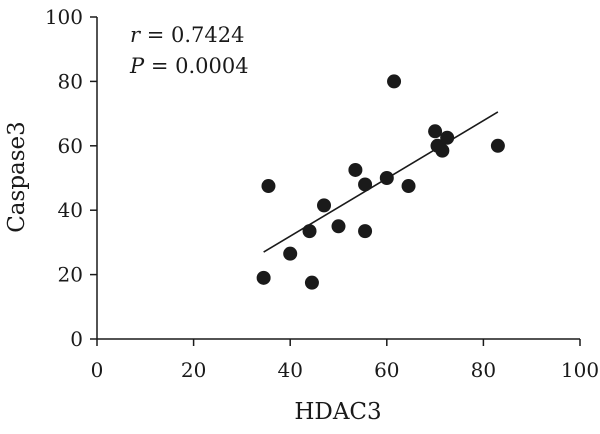  What do you see at coordinates (189, 66) in the screenshot?
I see `annotation-p: P = 0.0004` at bounding box center [189, 66].